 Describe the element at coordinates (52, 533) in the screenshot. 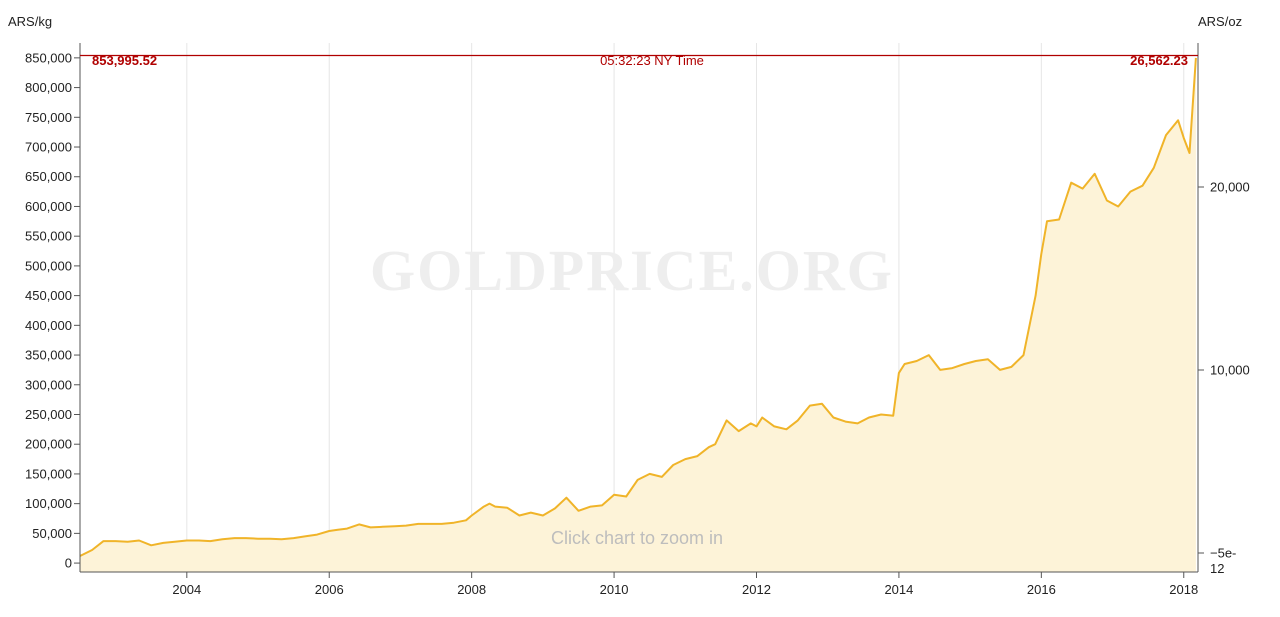

I see `y-tick-label: 50,000` at that location.